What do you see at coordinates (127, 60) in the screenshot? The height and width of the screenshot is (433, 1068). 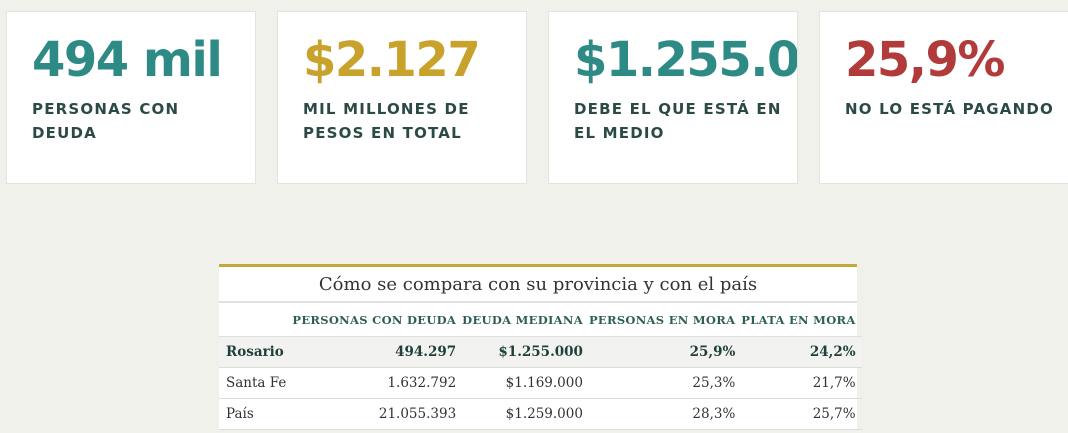 I see `stat-value: 494 mil` at bounding box center [127, 60].